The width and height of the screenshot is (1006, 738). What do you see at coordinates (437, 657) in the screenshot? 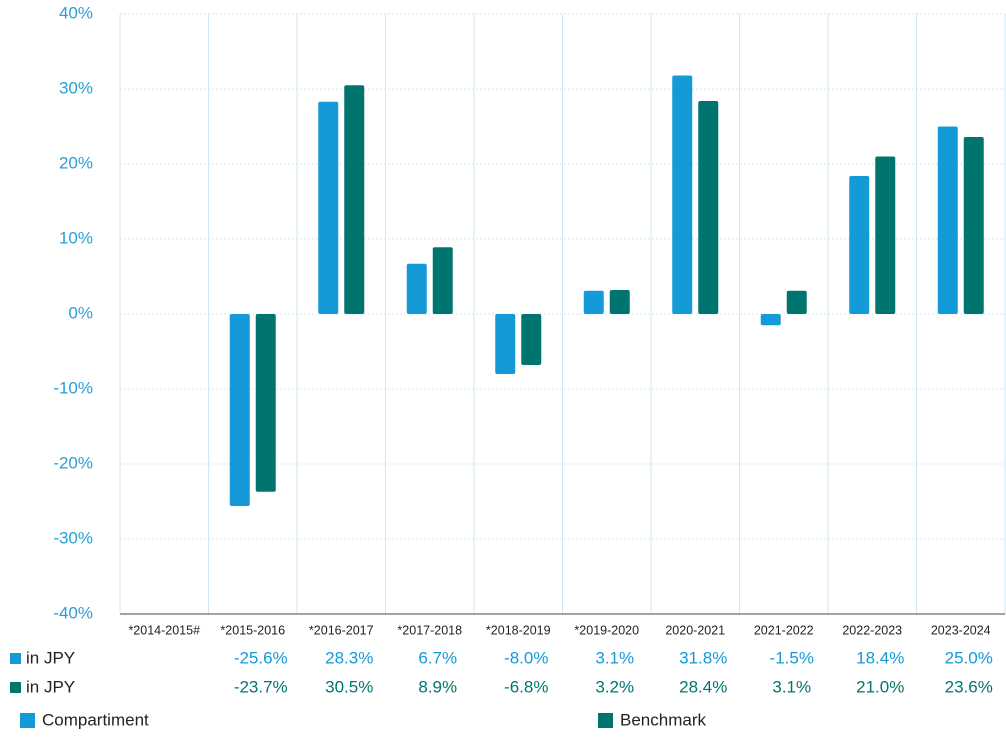
I see `value-label: 6.7%` at bounding box center [437, 657].